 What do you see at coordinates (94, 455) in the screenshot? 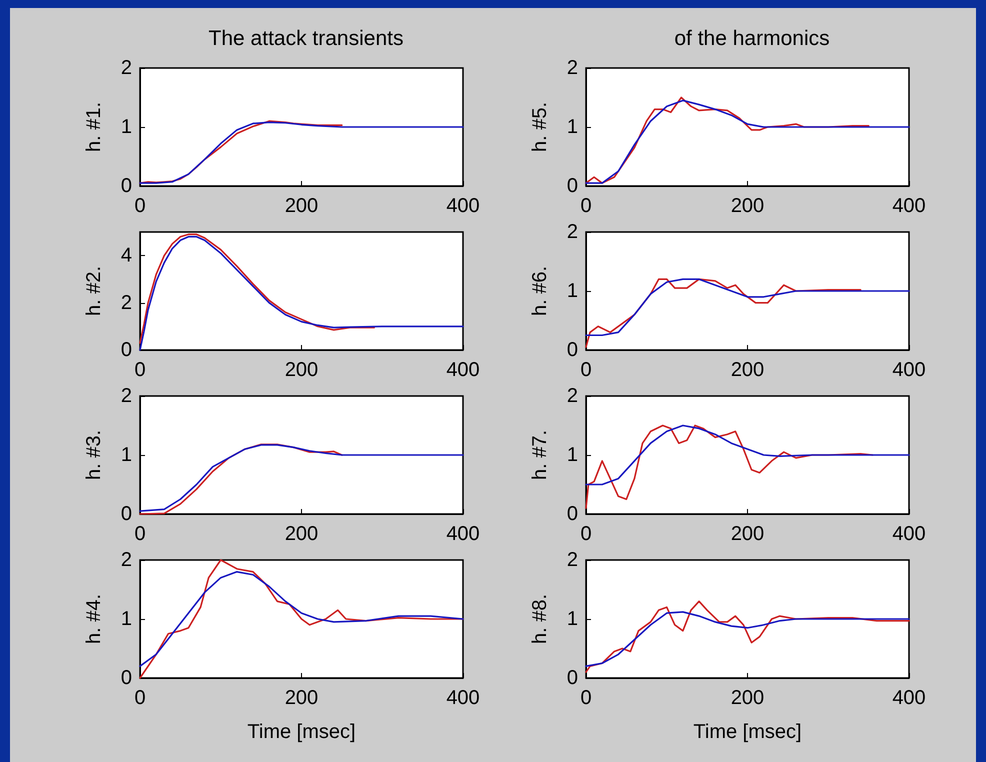
I see `y-axis-title: h. #3.` at bounding box center [94, 455].